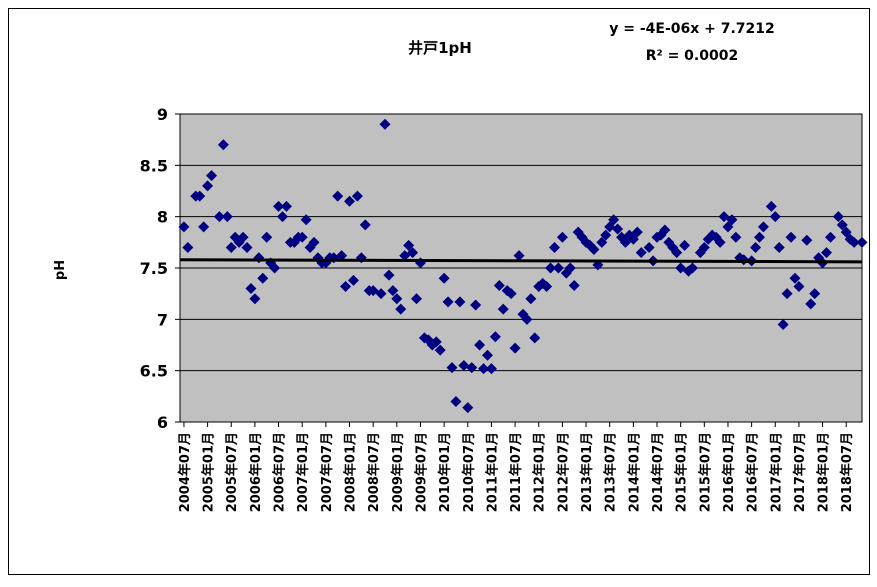  Describe the element at coordinates (800, 472) in the screenshot. I see `x-tick-label: 2017年07月` at that location.